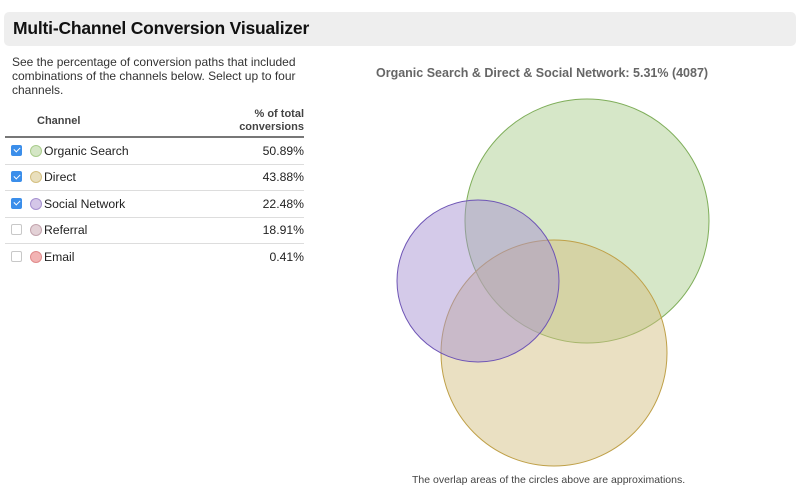  Describe the element at coordinates (113, 230) in the screenshot. I see `channel-cell: Referral` at that location.